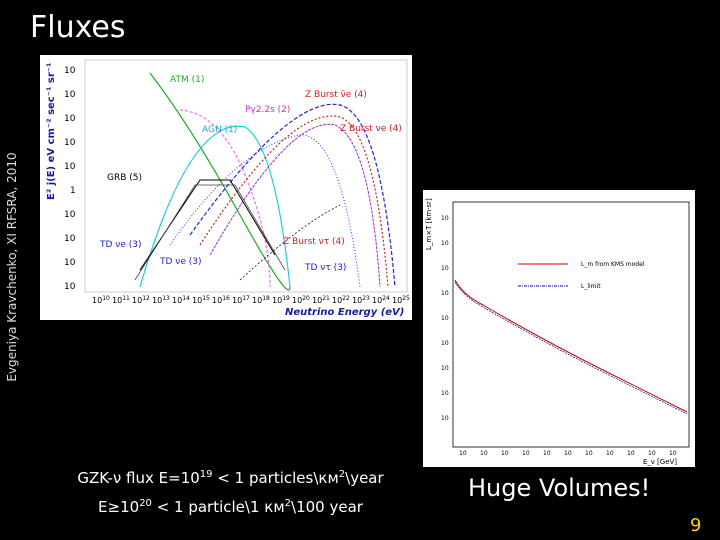 The image size is (720, 540). What do you see at coordinates (121, 300) in the screenshot?
I see `xtick: 1011` at bounding box center [121, 300].